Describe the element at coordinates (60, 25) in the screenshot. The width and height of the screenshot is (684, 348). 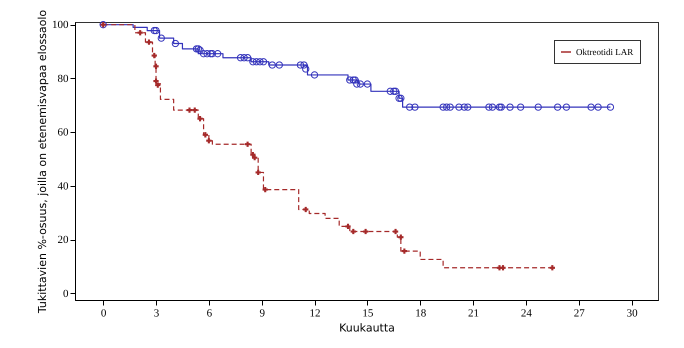
I see `y-tick-label: 100` at that location.